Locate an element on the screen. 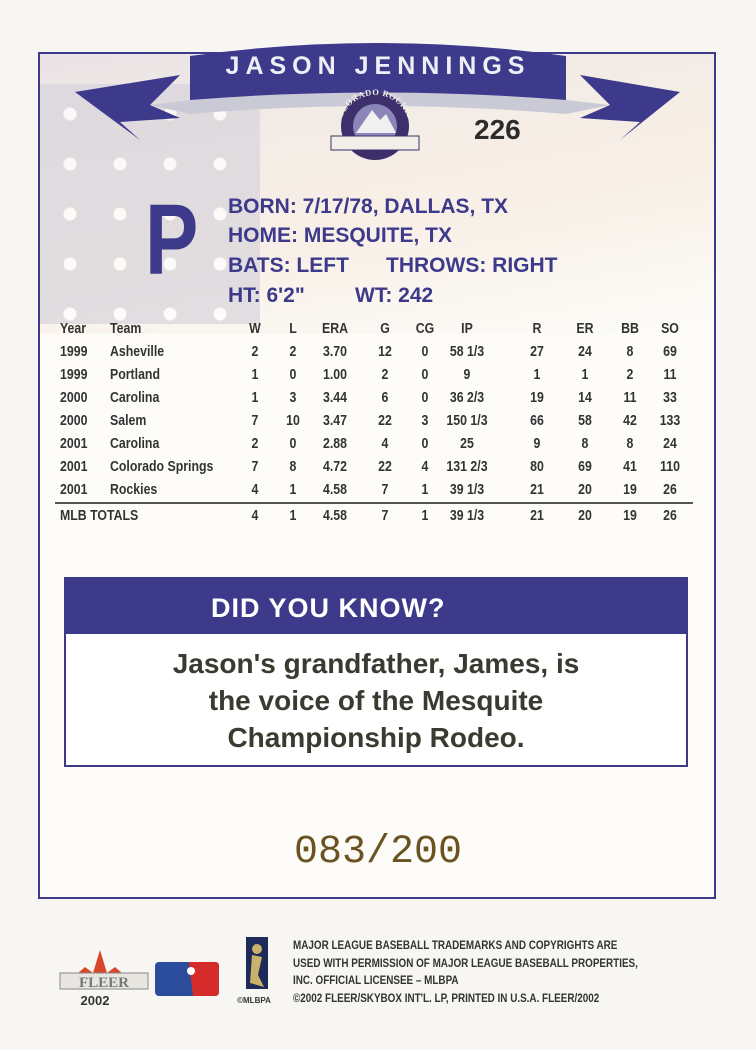 This screenshot has width=756, height=1050. stats-cell: 19 is located at coordinates (537, 398).